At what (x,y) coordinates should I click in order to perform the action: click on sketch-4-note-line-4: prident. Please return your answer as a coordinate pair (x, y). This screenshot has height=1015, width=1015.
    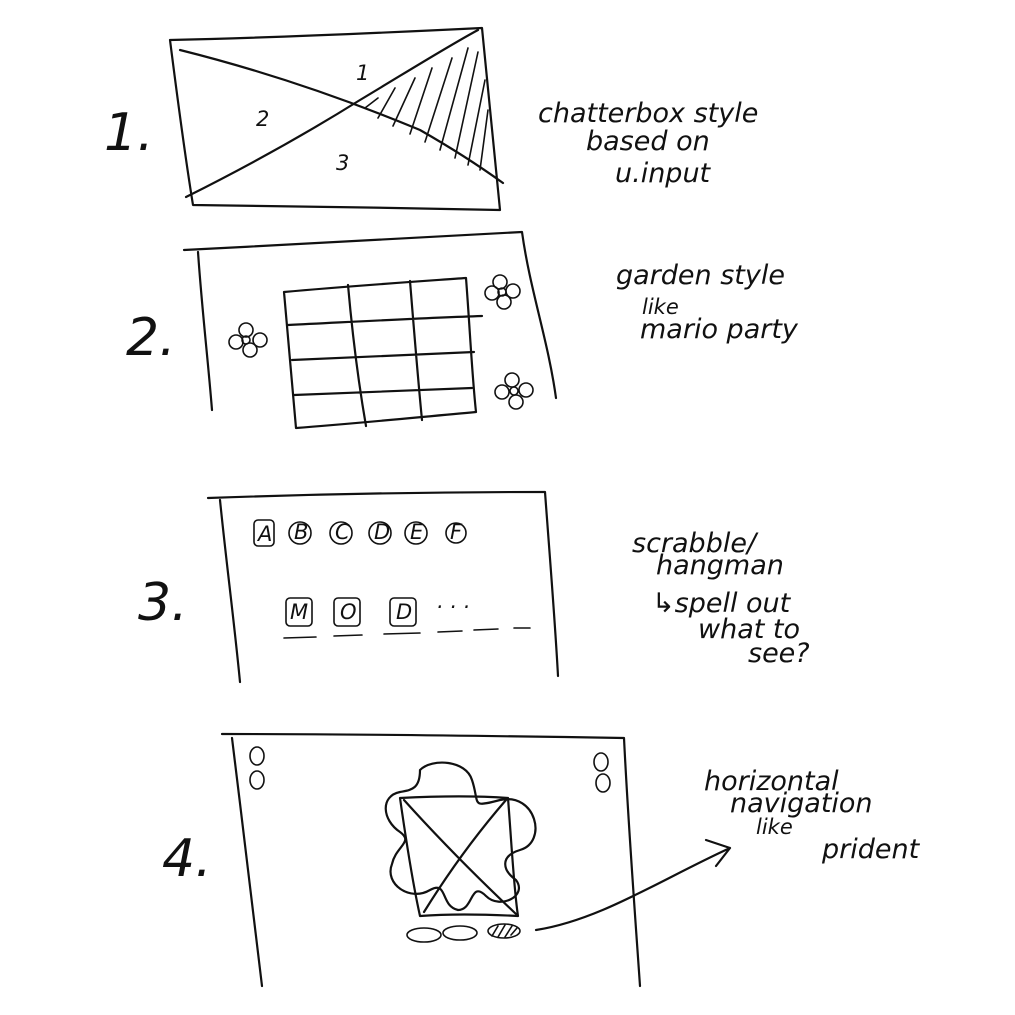
    Looking at the image, I should click on (871, 849).